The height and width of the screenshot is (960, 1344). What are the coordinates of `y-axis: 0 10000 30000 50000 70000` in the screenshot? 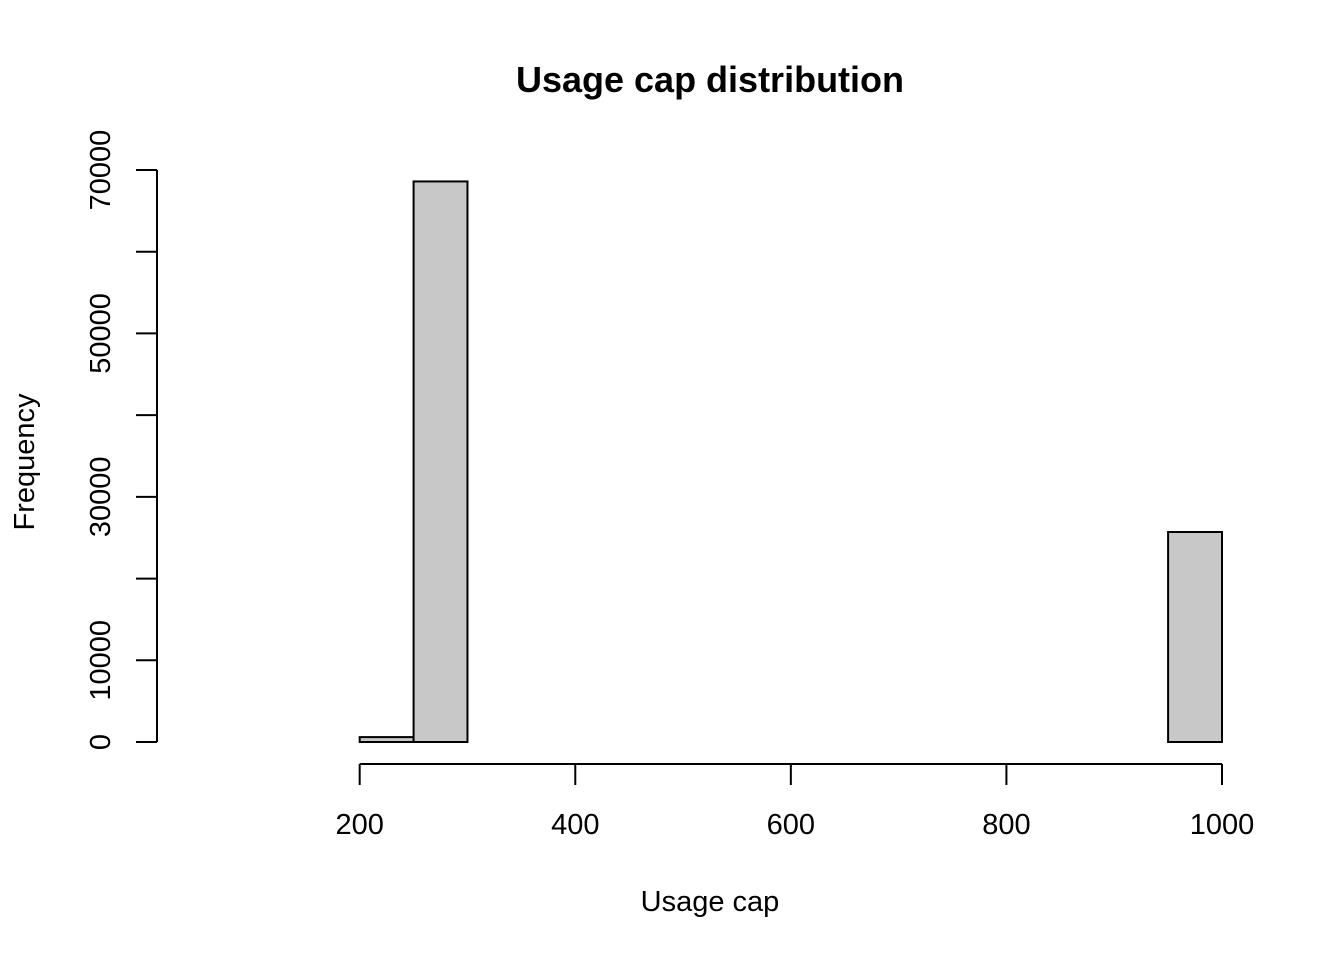 It's located at (121, 440).